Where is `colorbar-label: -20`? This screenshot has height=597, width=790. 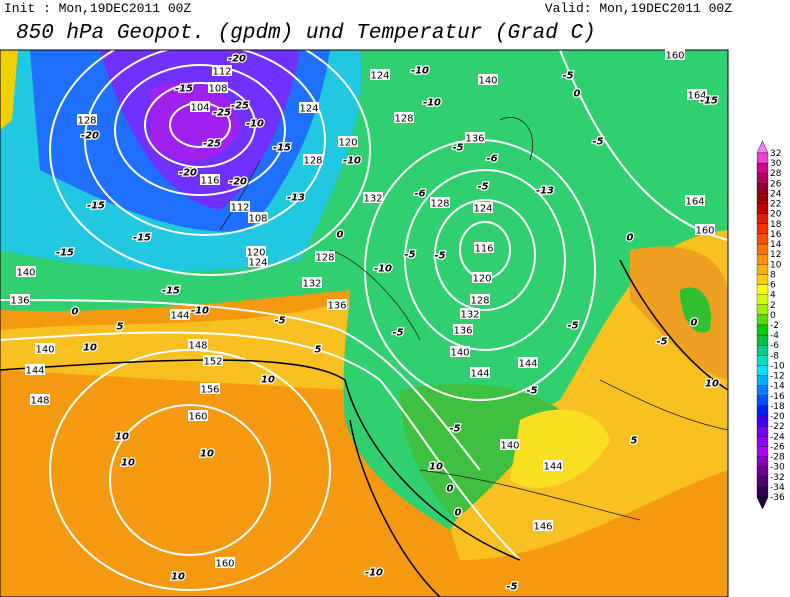 colorbar-label: -20 is located at coordinates (777, 417).